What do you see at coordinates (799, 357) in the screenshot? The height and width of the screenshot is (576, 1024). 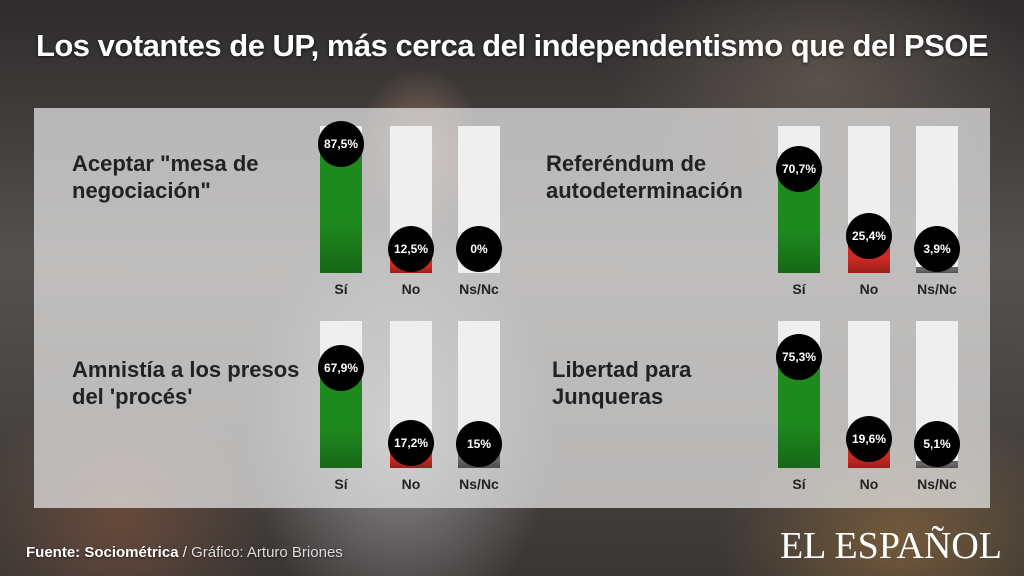 I see `data-label-si: 75,3%` at bounding box center [799, 357].